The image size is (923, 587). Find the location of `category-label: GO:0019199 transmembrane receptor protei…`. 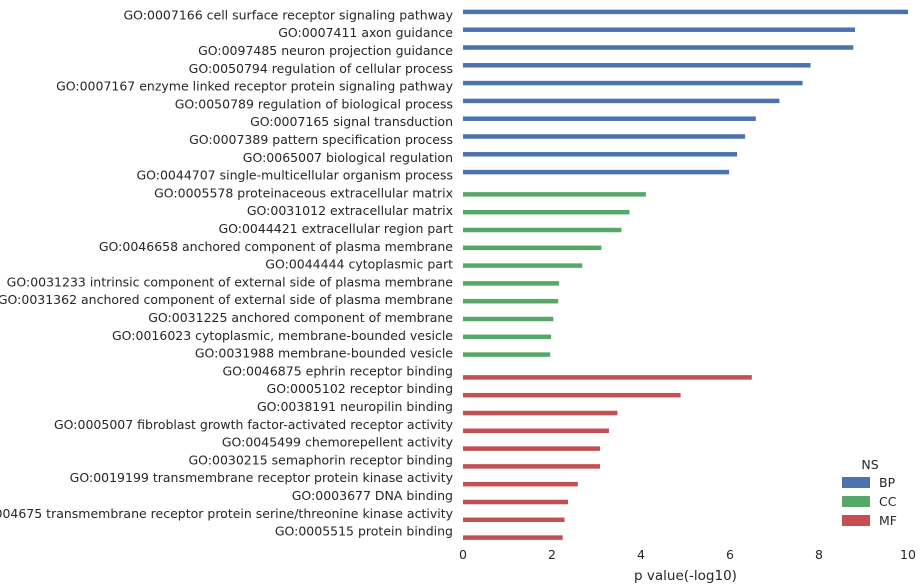

category-label: GO:0019199 transmembrane receptor protei… is located at coordinates (262, 477).